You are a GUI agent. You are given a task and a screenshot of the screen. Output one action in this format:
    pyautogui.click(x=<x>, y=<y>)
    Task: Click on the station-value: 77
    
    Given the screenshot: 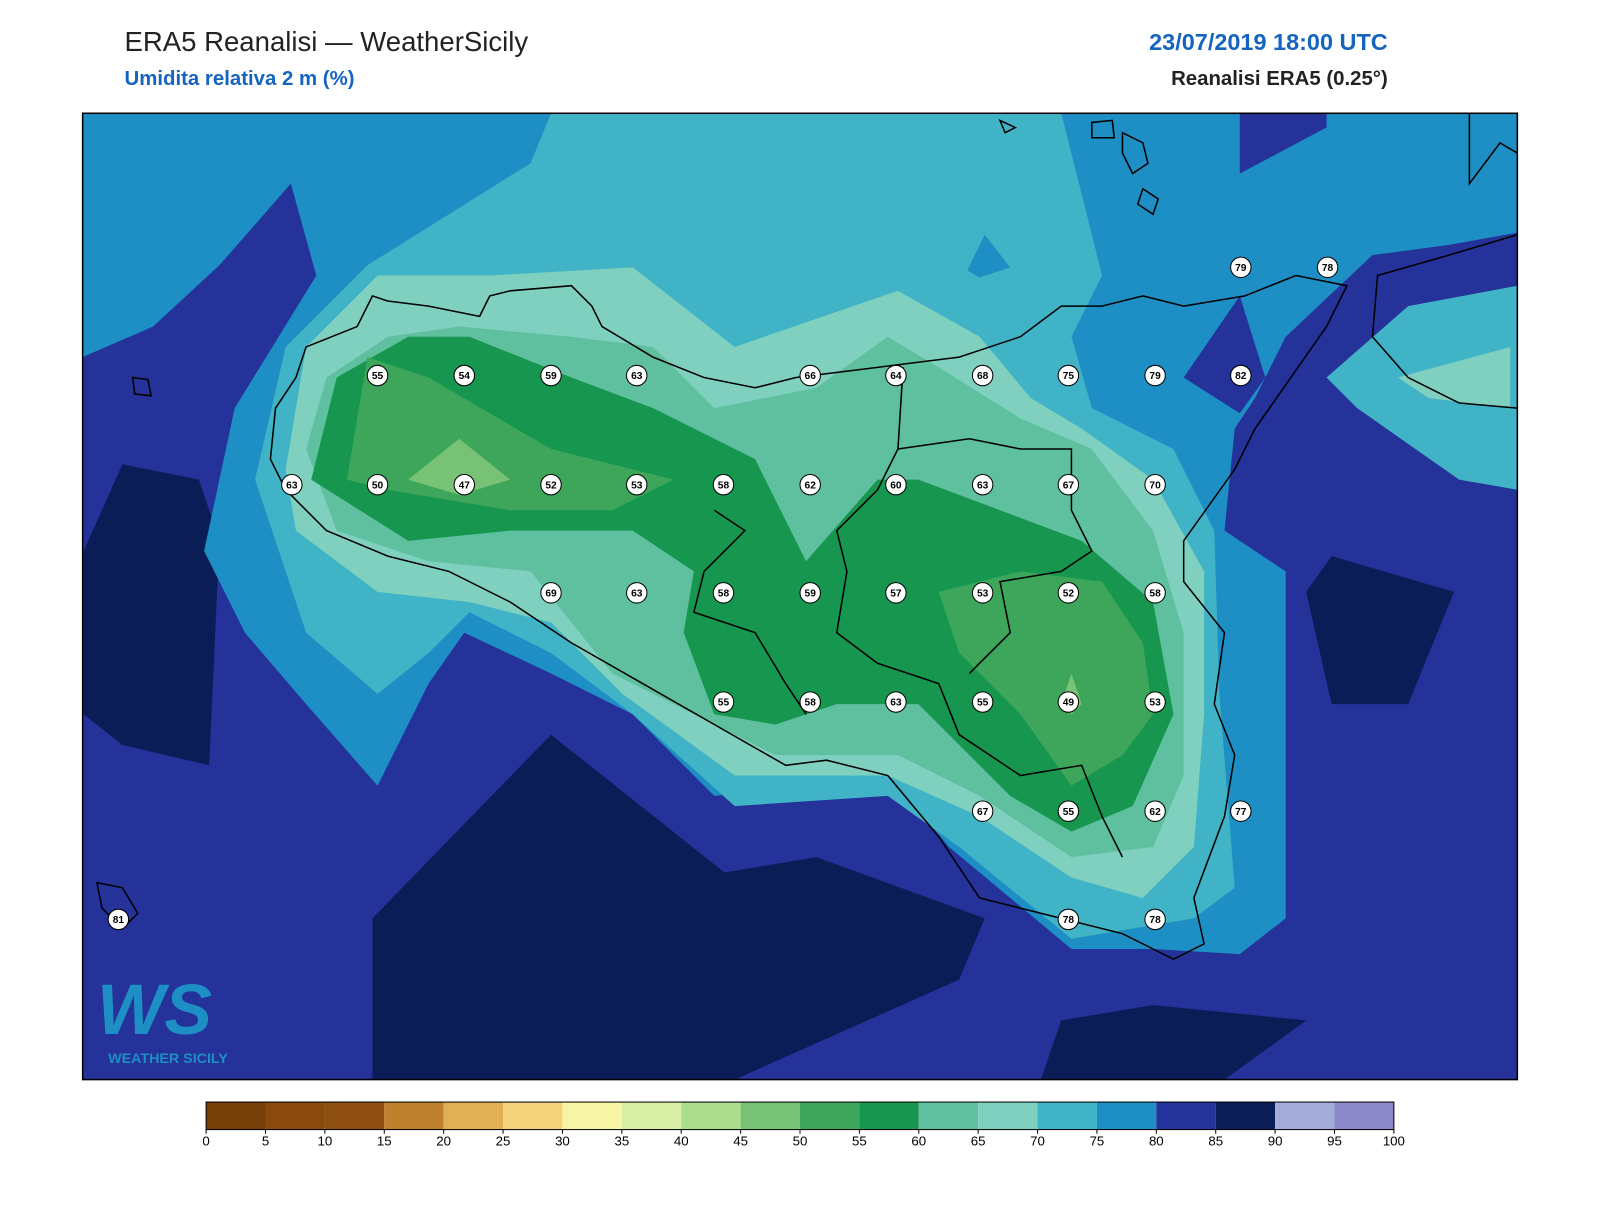 What is the action you would take?
    pyautogui.click(x=1241, y=812)
    